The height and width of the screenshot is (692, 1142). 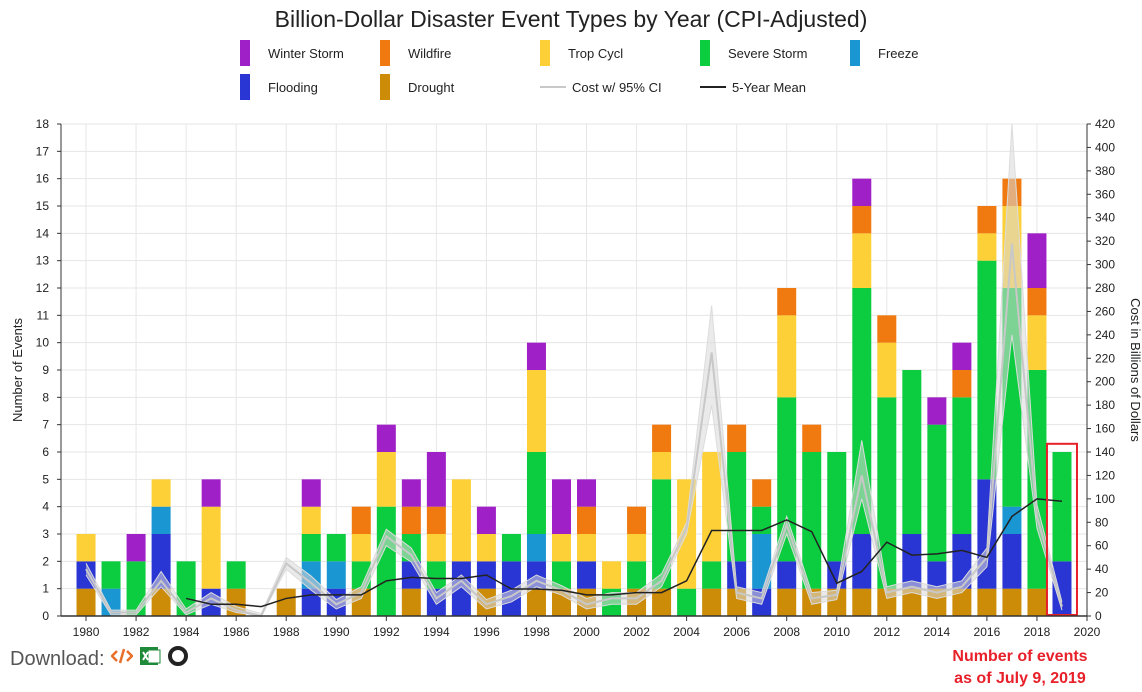 I want to click on ring-icon, so click(x=178, y=659).